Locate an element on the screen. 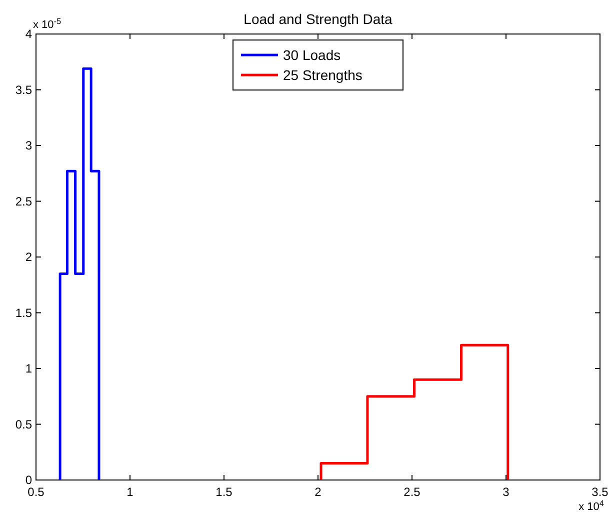 This screenshot has width=608, height=527. legend-label: 25 Strengths is located at coordinates (322, 75).